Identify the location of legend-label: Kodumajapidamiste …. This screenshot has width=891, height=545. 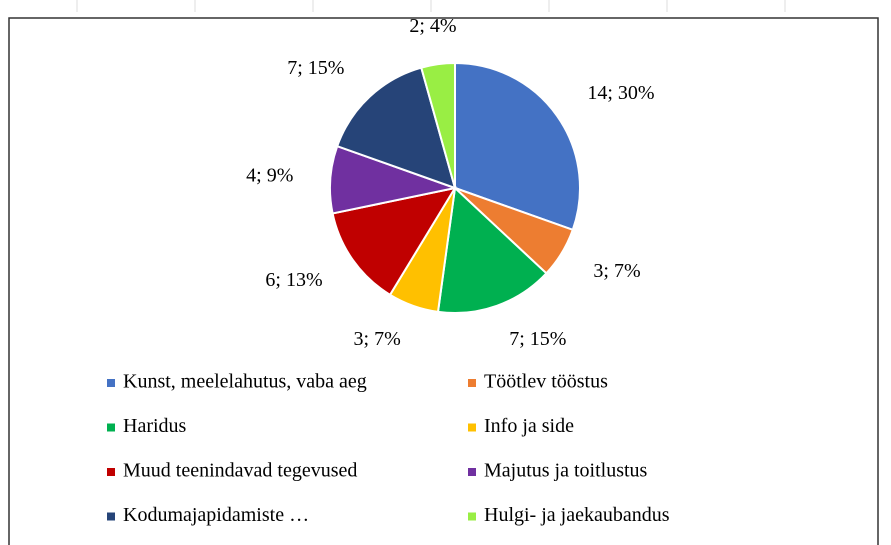
(216, 515).